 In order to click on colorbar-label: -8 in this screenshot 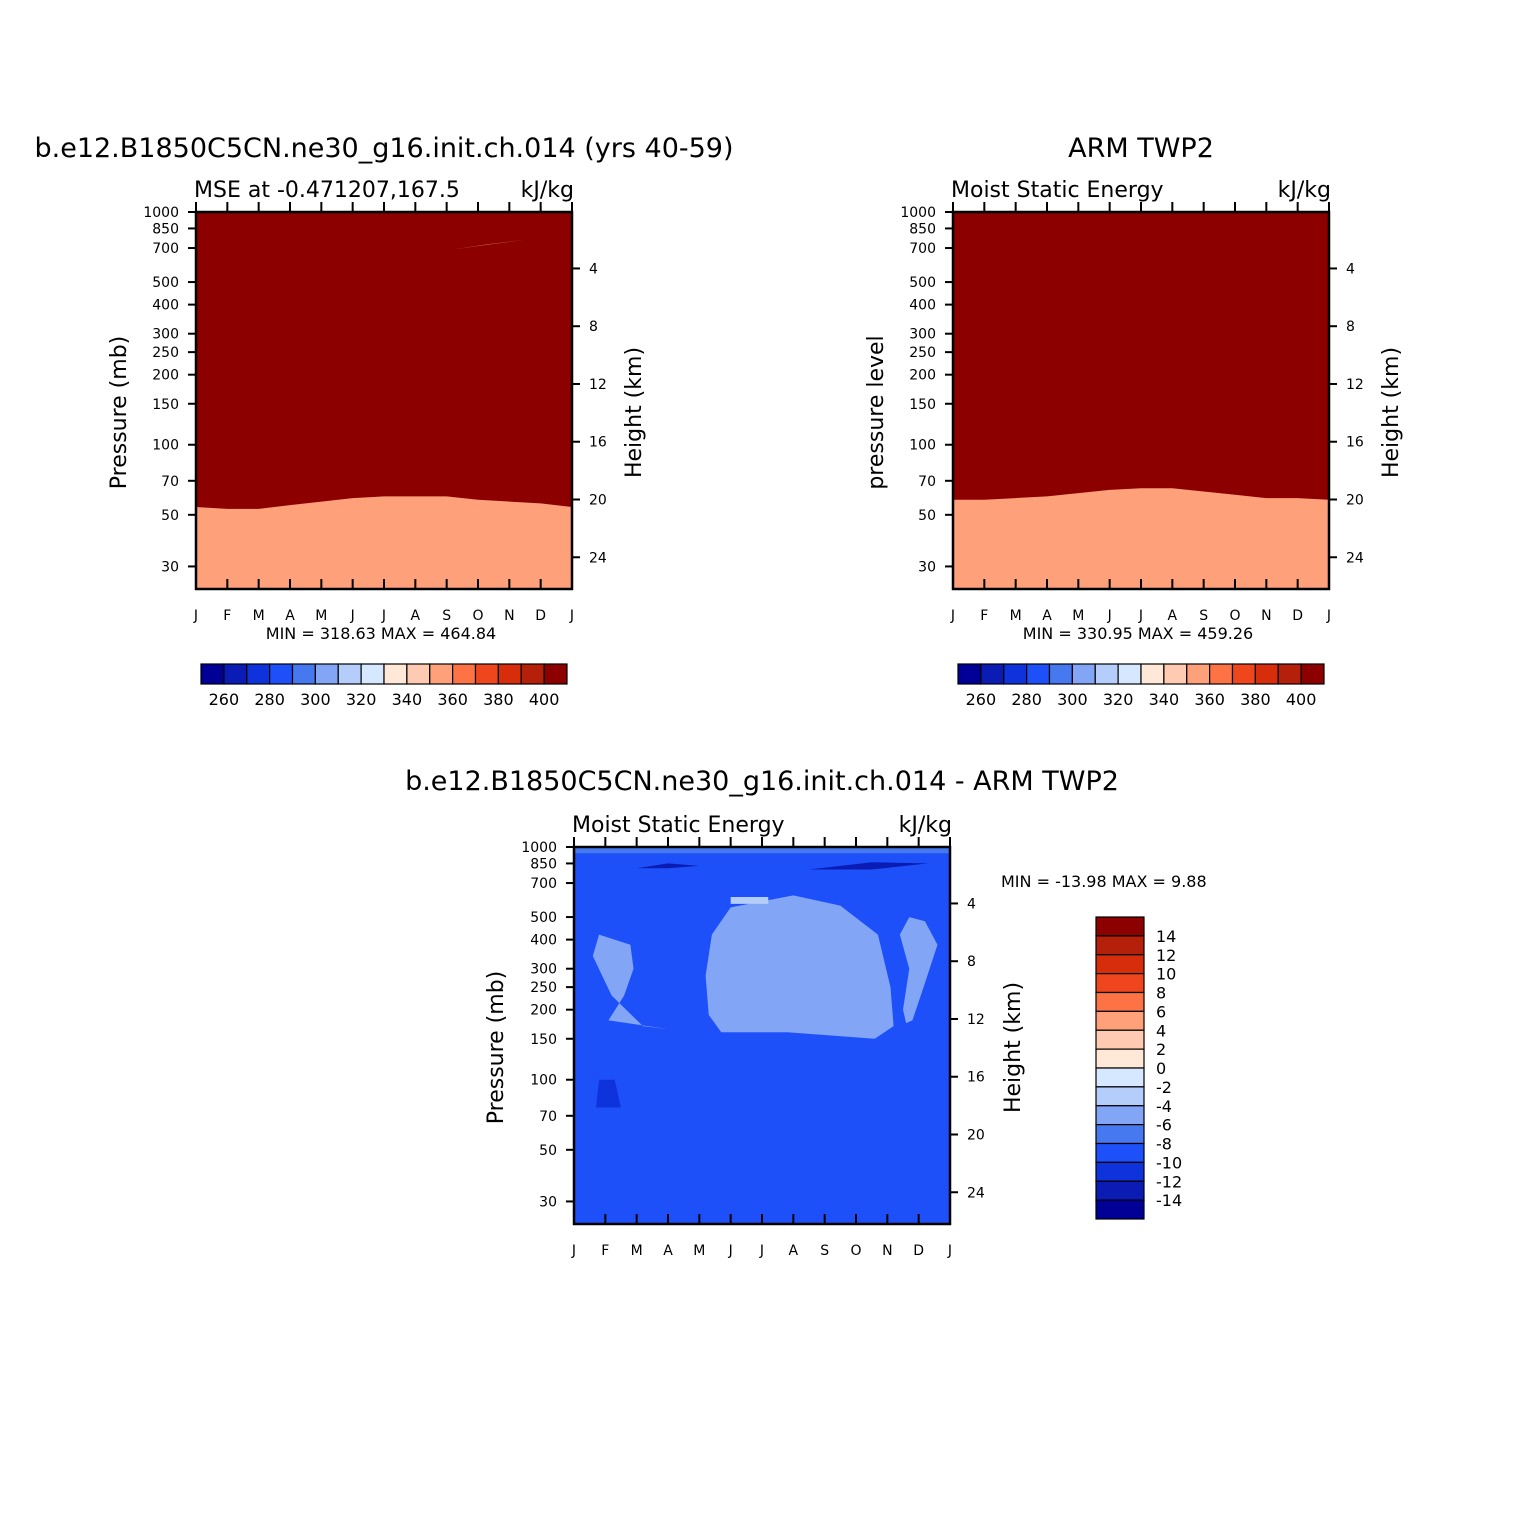, I will do `click(1164, 1144)`.